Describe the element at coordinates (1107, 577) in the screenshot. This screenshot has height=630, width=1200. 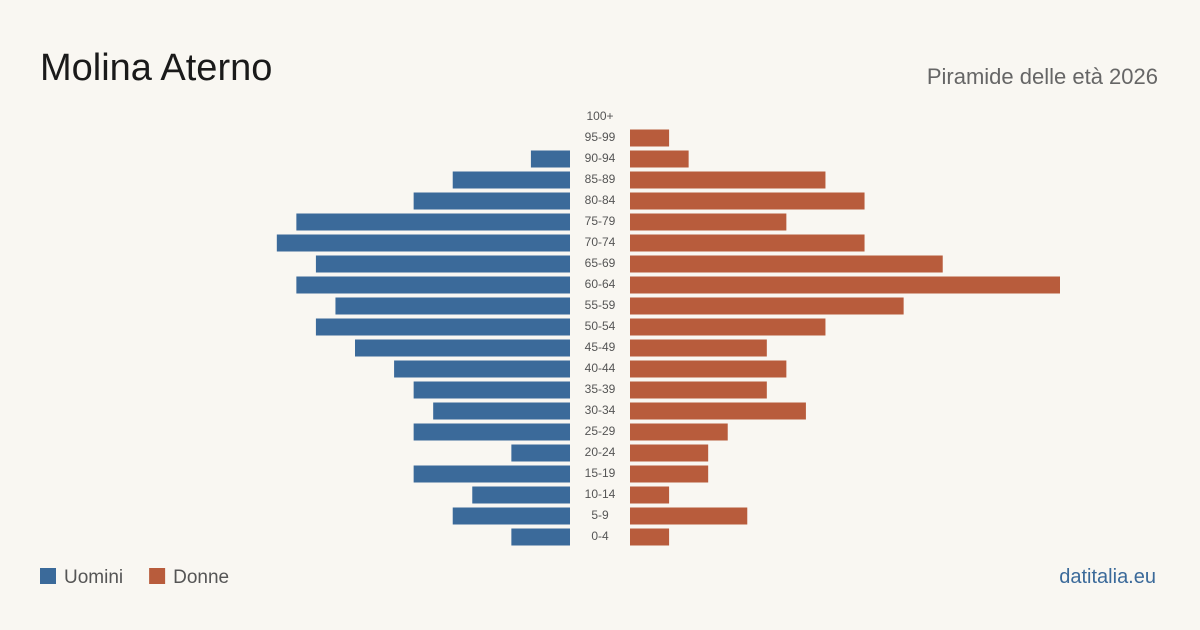
I see `source: datitalia.eu` at that location.